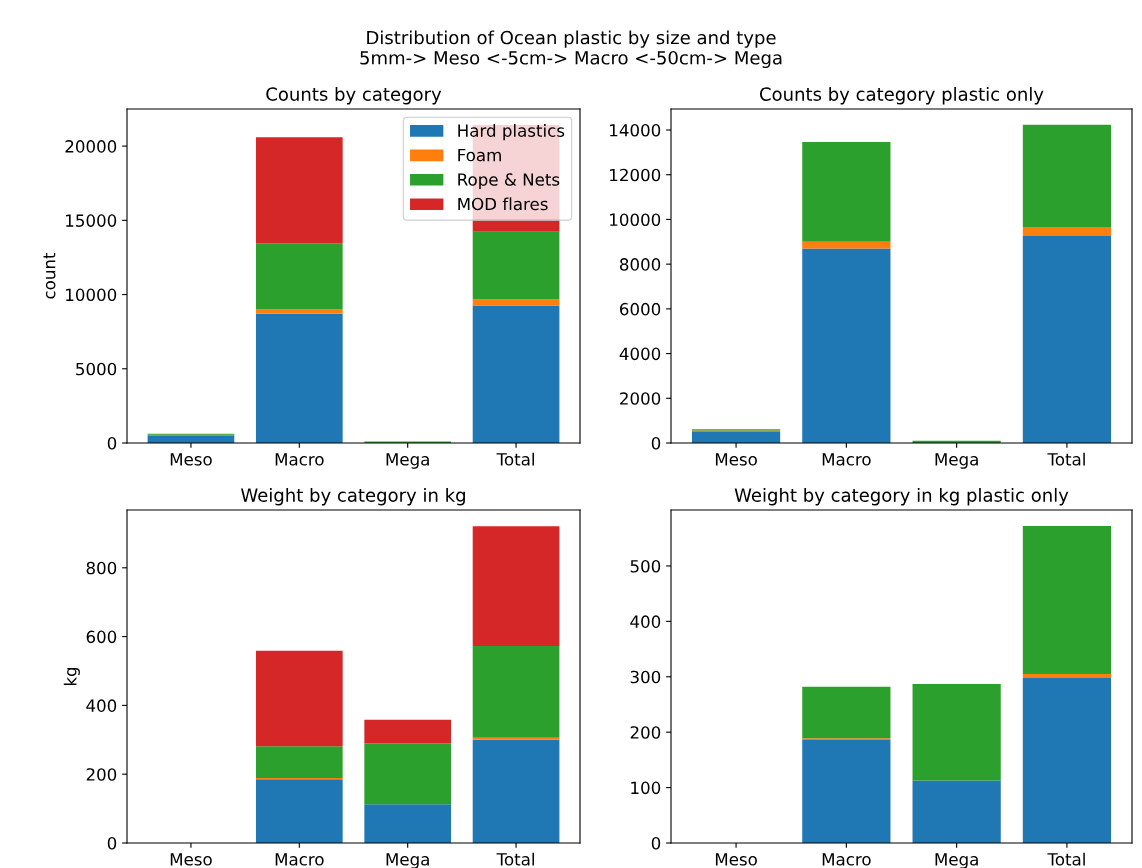 The height and width of the screenshot is (868, 1142). Describe the element at coordinates (91, 220) in the screenshot. I see `y-tick-label: 15000` at that location.